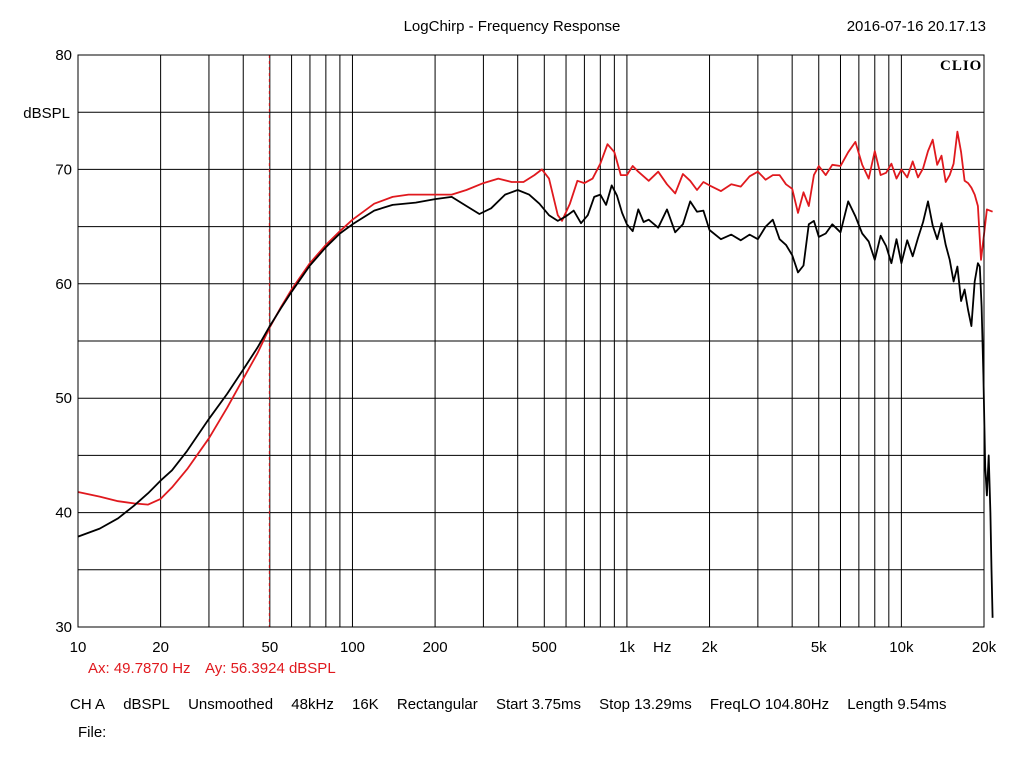 This screenshot has height=768, width=1024. What do you see at coordinates (270, 668) in the screenshot?
I see `cursor-y-readout: Ay: 56.3924 dBSPL` at bounding box center [270, 668].